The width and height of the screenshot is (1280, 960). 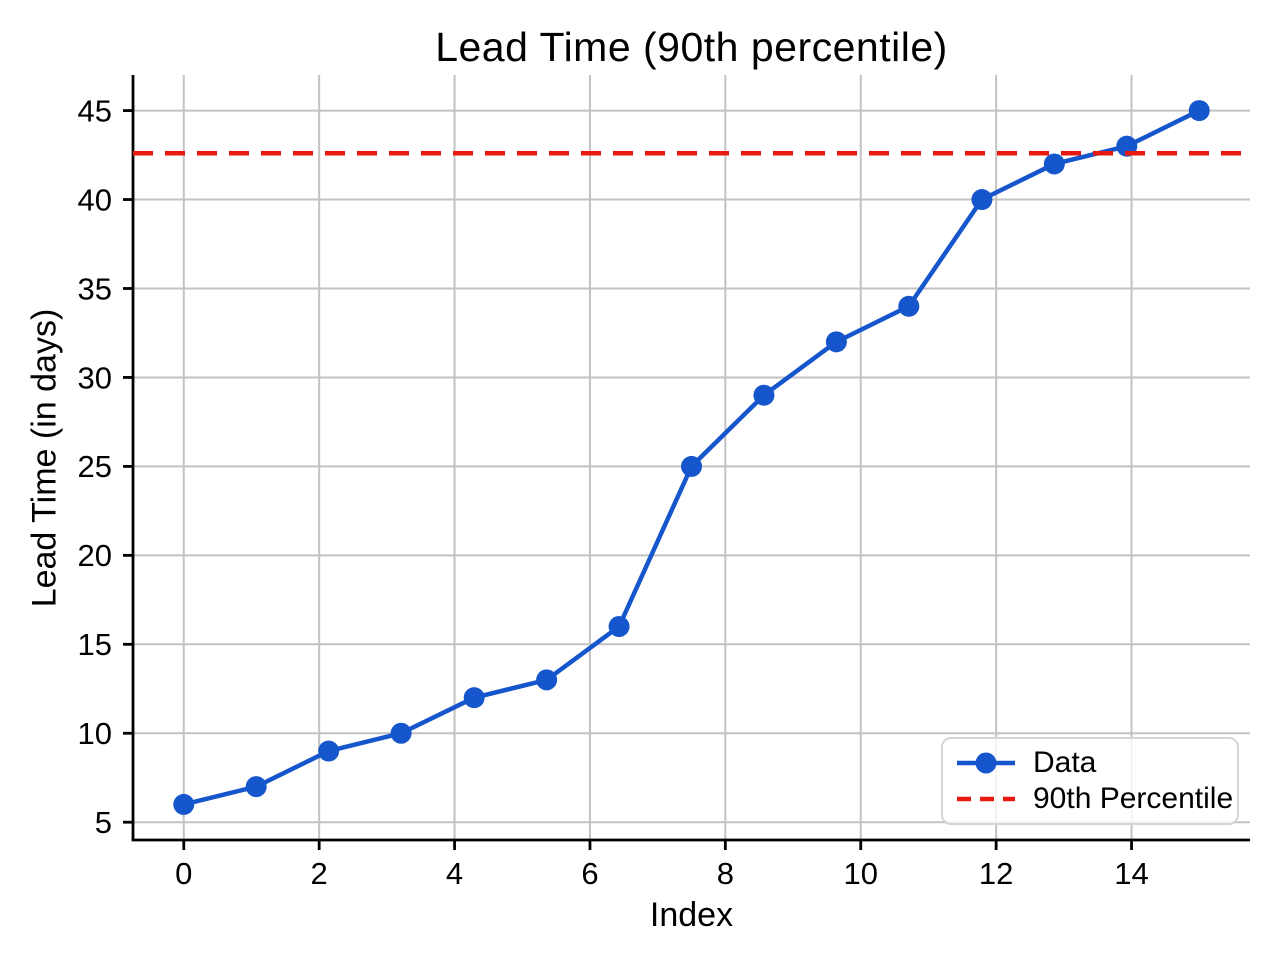 I want to click on legend-item-percentile-label: 90th Percentile, so click(x=1133, y=798).